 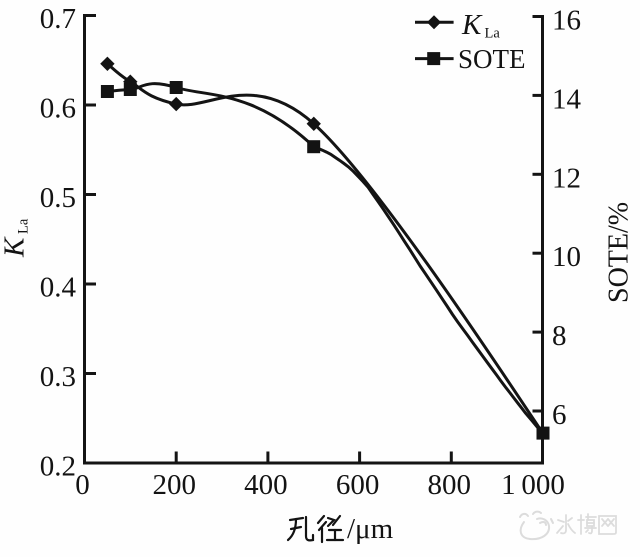 What do you see at coordinates (82, 485) in the screenshot?
I see `svg-text: 0` at bounding box center [82, 485].